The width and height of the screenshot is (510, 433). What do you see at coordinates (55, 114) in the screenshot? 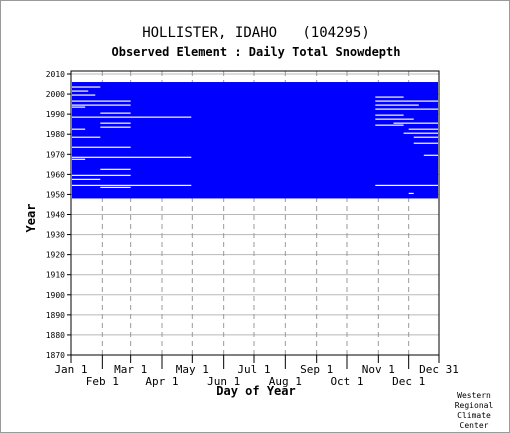
I see `y-tick-label: 1990` at bounding box center [55, 114].